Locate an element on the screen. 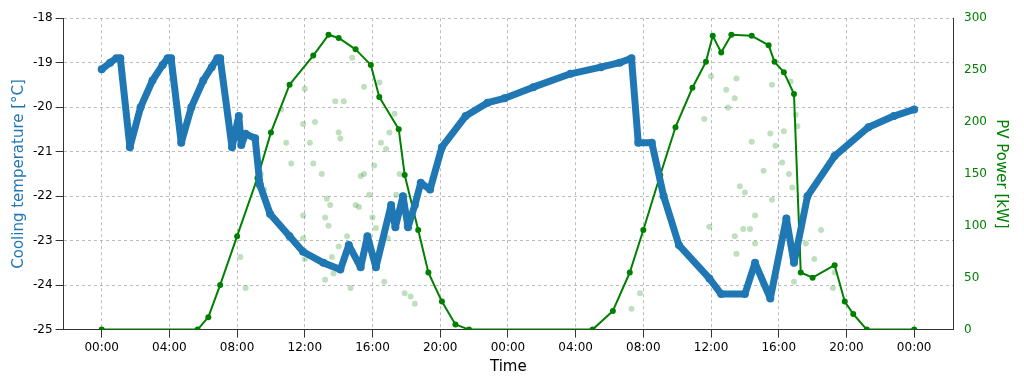  y-tick-label: -20 is located at coordinates (42, 106).